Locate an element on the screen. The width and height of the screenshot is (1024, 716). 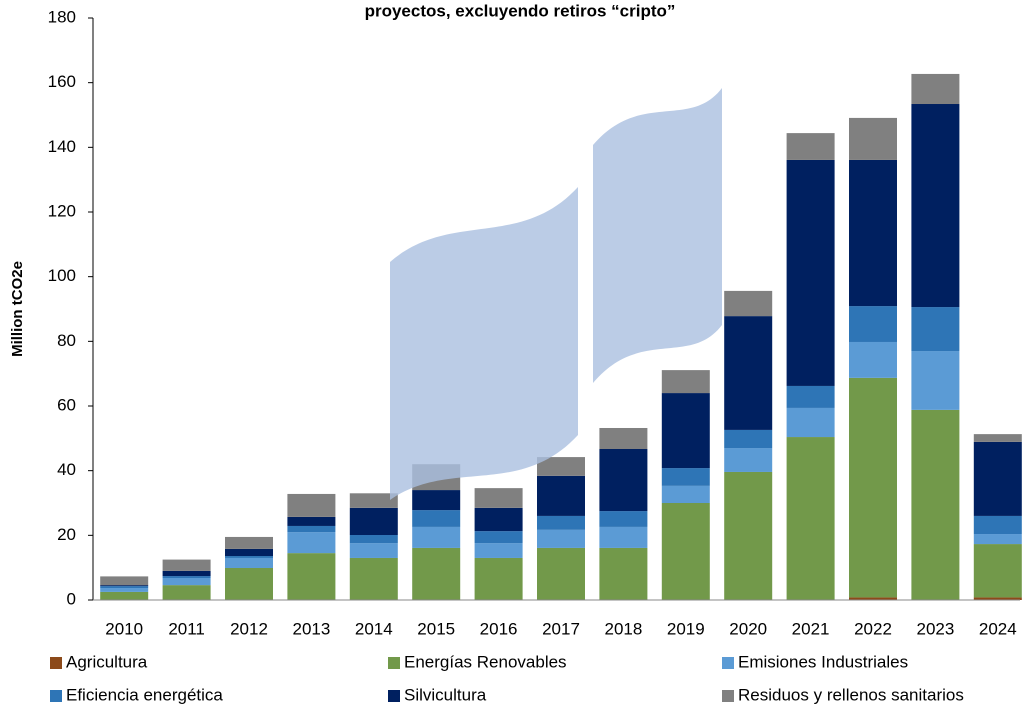
x-tick-label: 2021 is located at coordinates (811, 628).